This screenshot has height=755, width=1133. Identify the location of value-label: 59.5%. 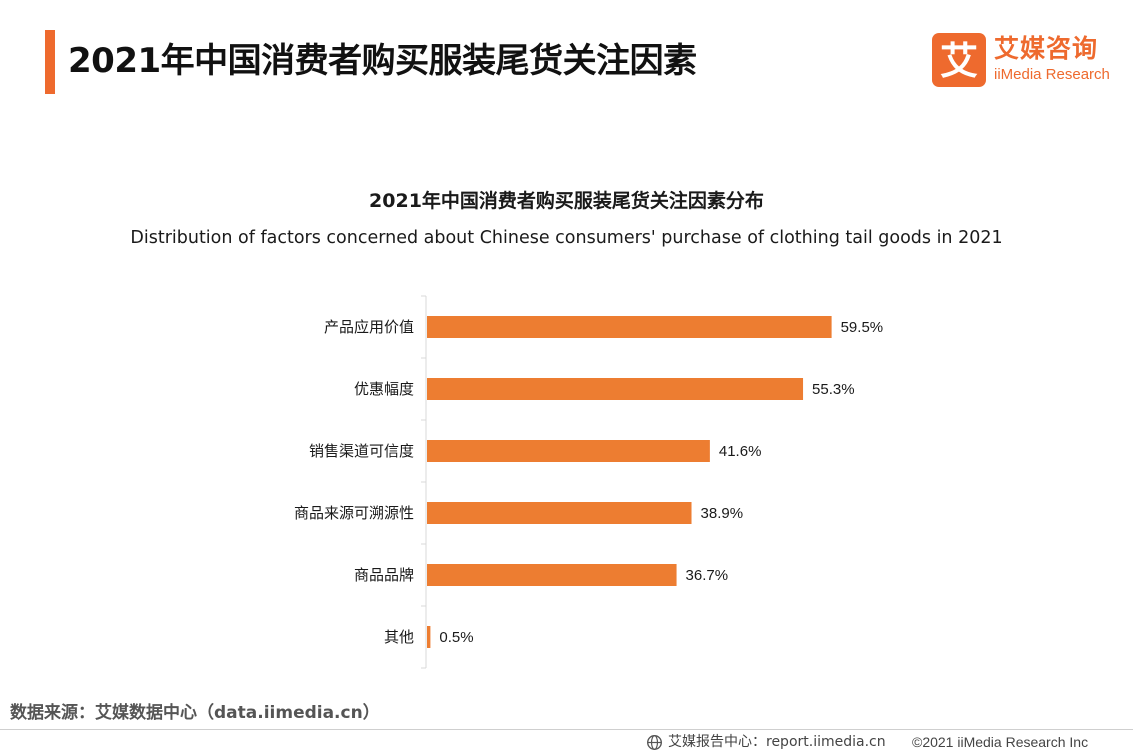
(862, 327).